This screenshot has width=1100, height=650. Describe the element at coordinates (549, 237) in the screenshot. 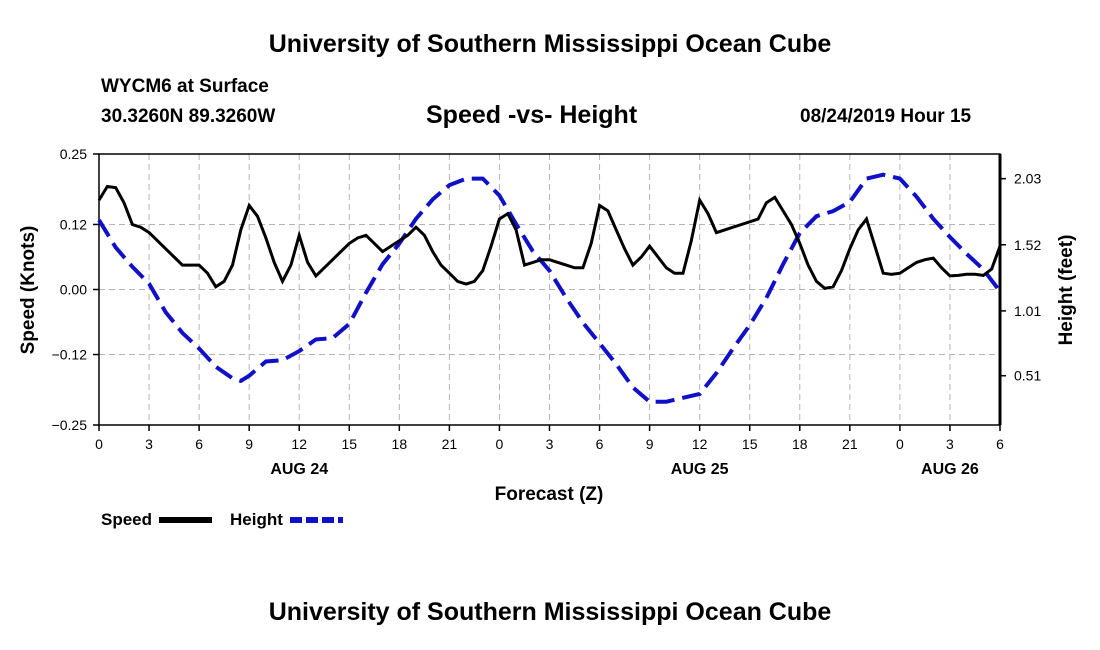

I see `speed-series-line` at that location.